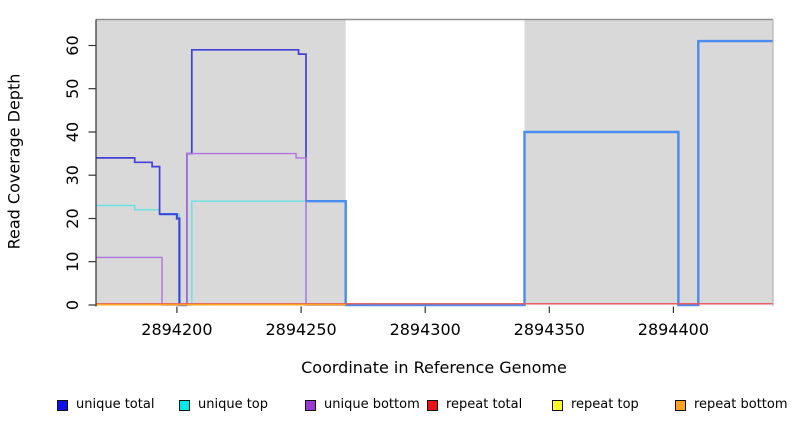 The image size is (792, 432). I want to click on legend-item-repeat-bottom: repeat bottom, so click(731, 405).